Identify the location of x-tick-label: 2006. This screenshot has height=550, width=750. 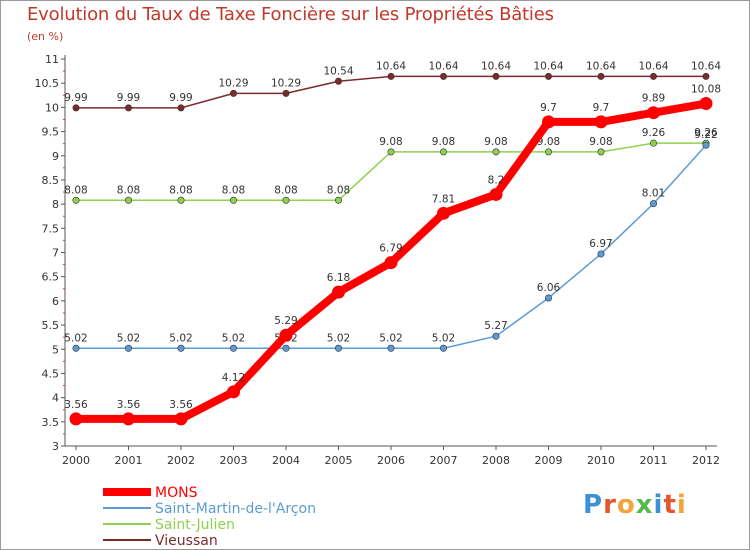
(391, 460).